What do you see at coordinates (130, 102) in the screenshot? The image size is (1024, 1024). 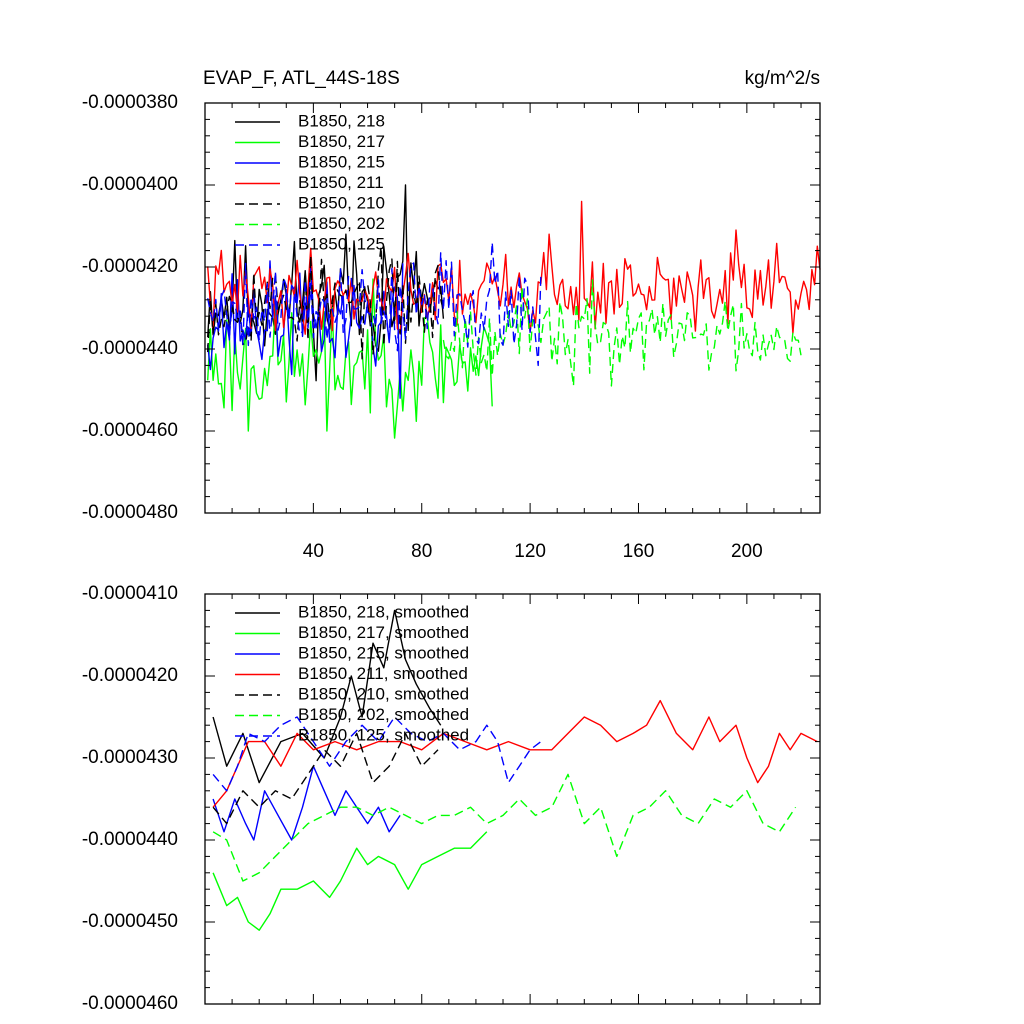 I see `y-tick-label: -0.0000380` at bounding box center [130, 102].